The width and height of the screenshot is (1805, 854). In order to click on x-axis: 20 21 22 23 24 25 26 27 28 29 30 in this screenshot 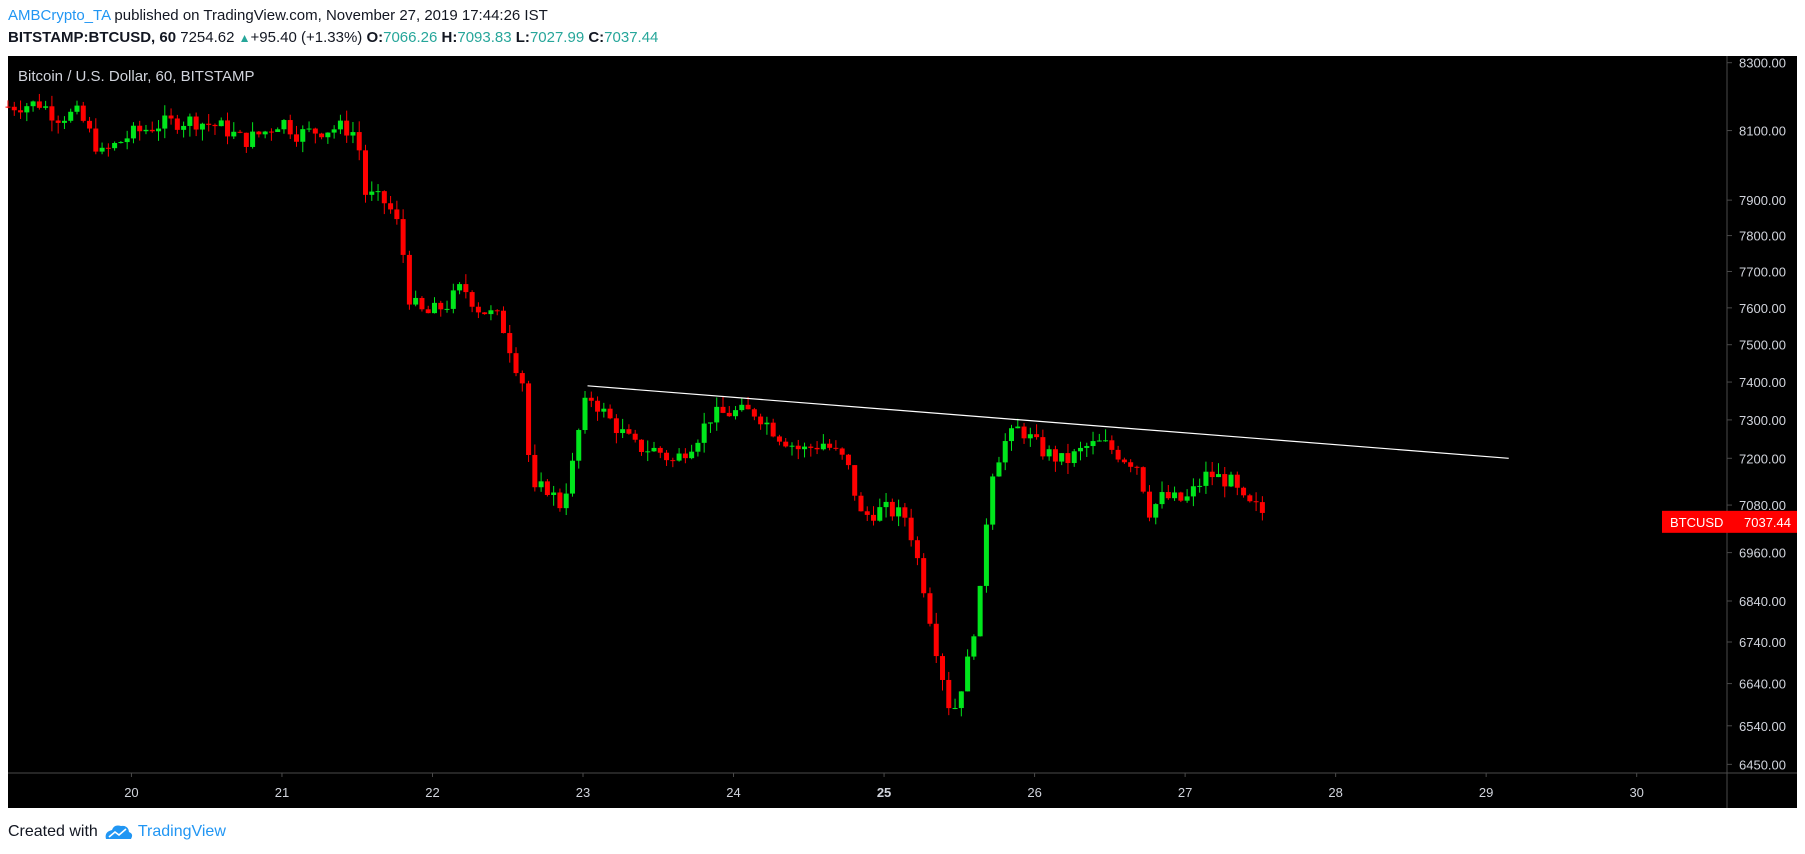, I will do `click(884, 786)`.